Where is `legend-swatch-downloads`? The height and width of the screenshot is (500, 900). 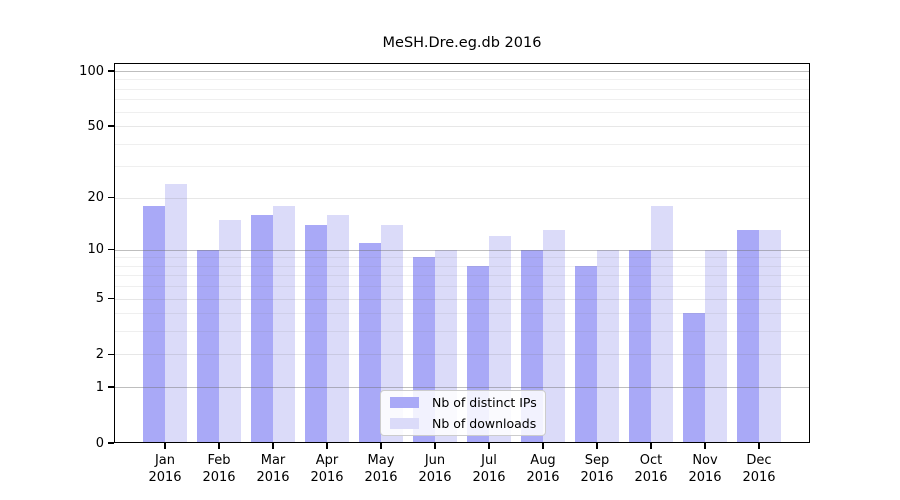 legend-swatch-downloads is located at coordinates (404, 423).